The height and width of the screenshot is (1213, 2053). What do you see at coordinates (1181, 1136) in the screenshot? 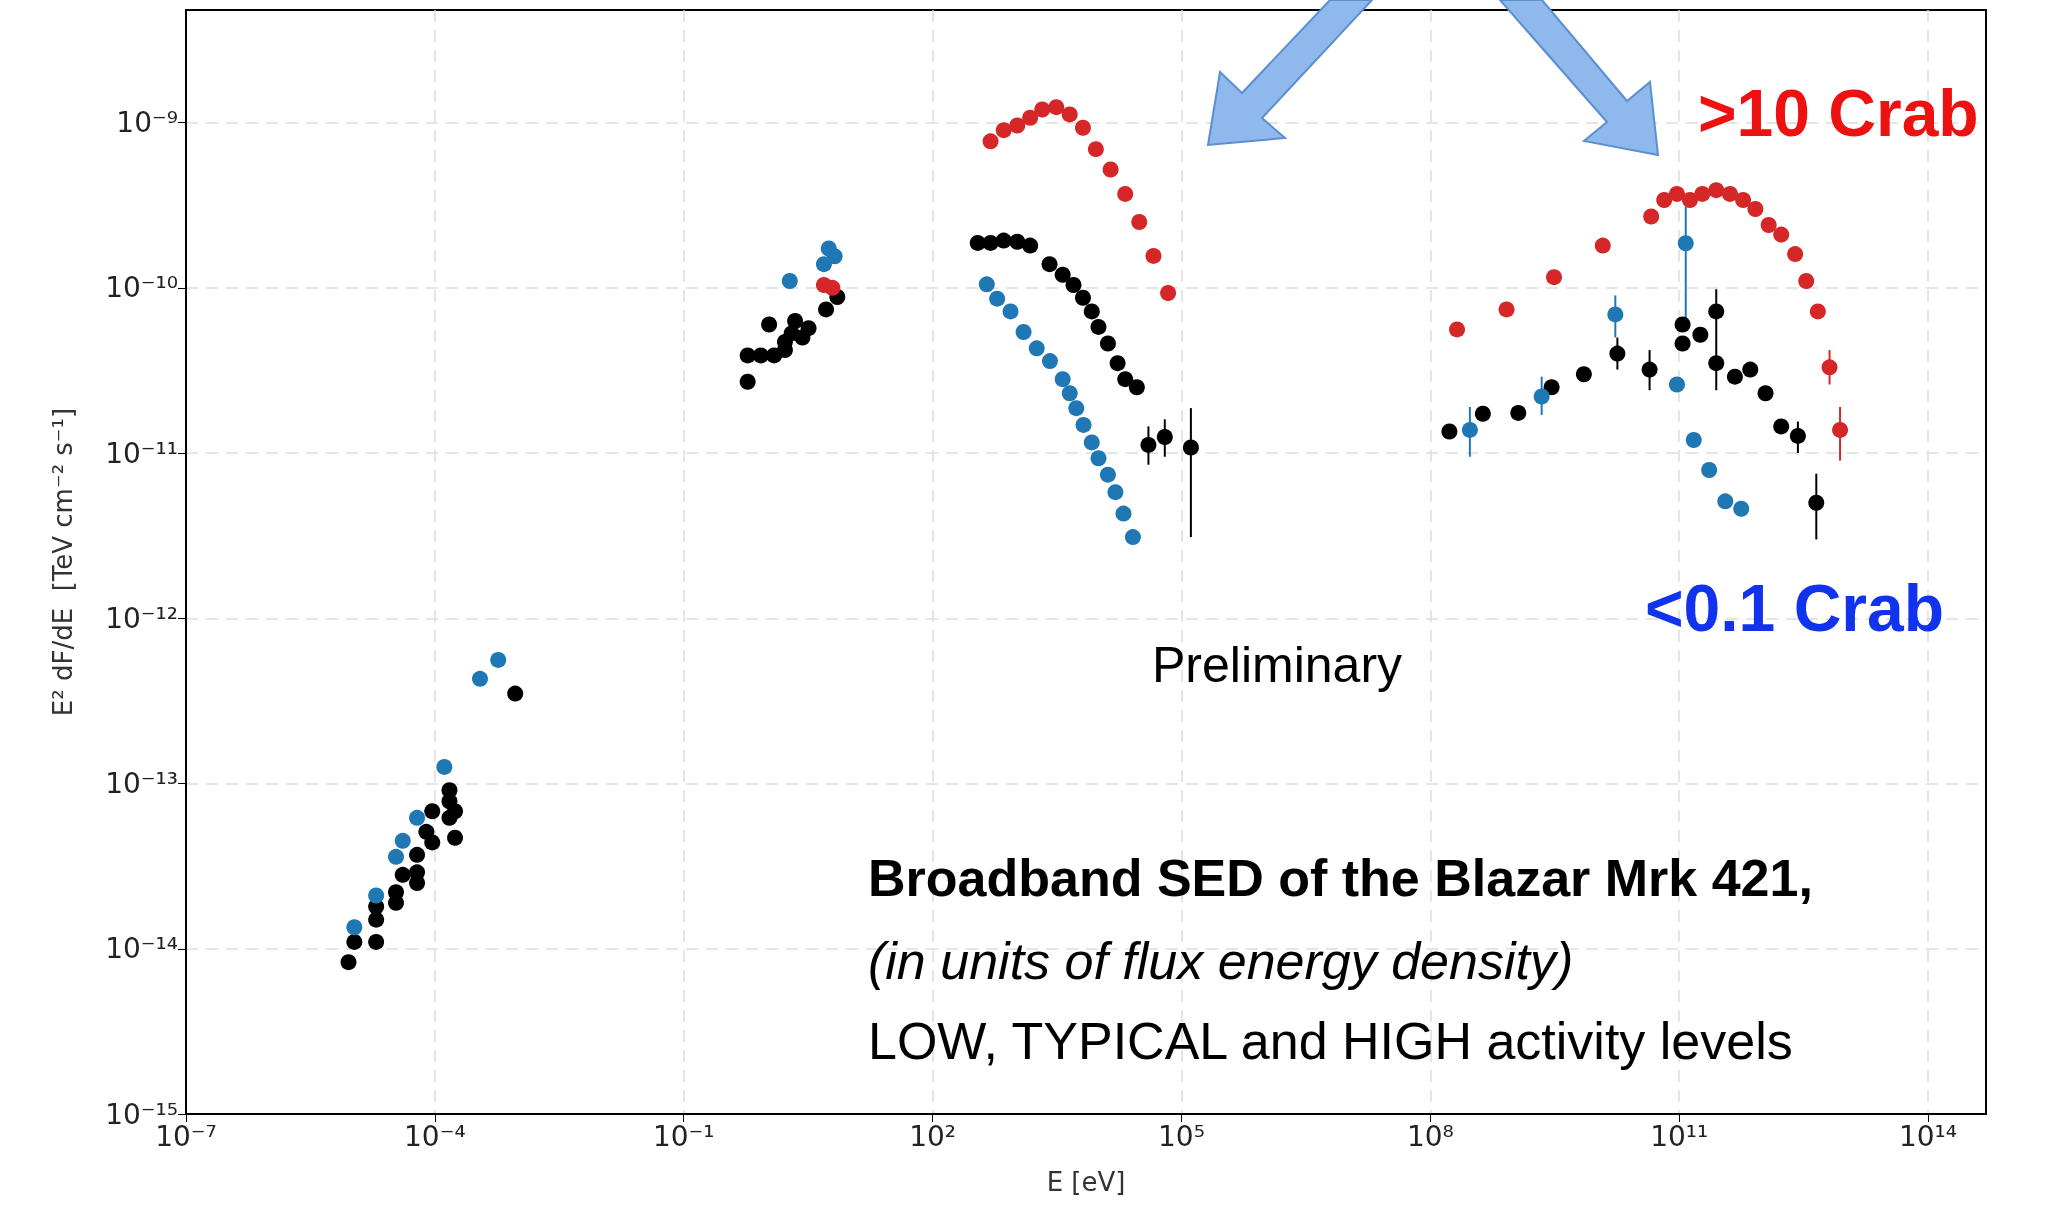
I see `x-tick-label: 10⁵` at bounding box center [1181, 1136].